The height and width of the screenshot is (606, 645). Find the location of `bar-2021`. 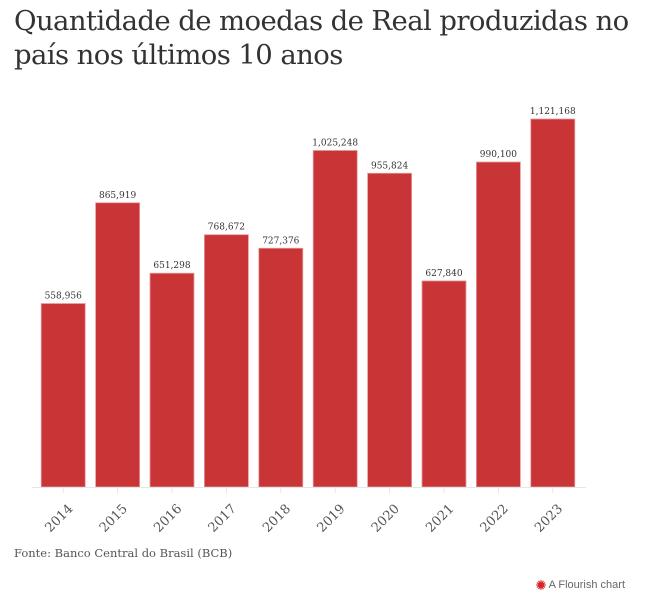

bar-2021 is located at coordinates (444, 384).